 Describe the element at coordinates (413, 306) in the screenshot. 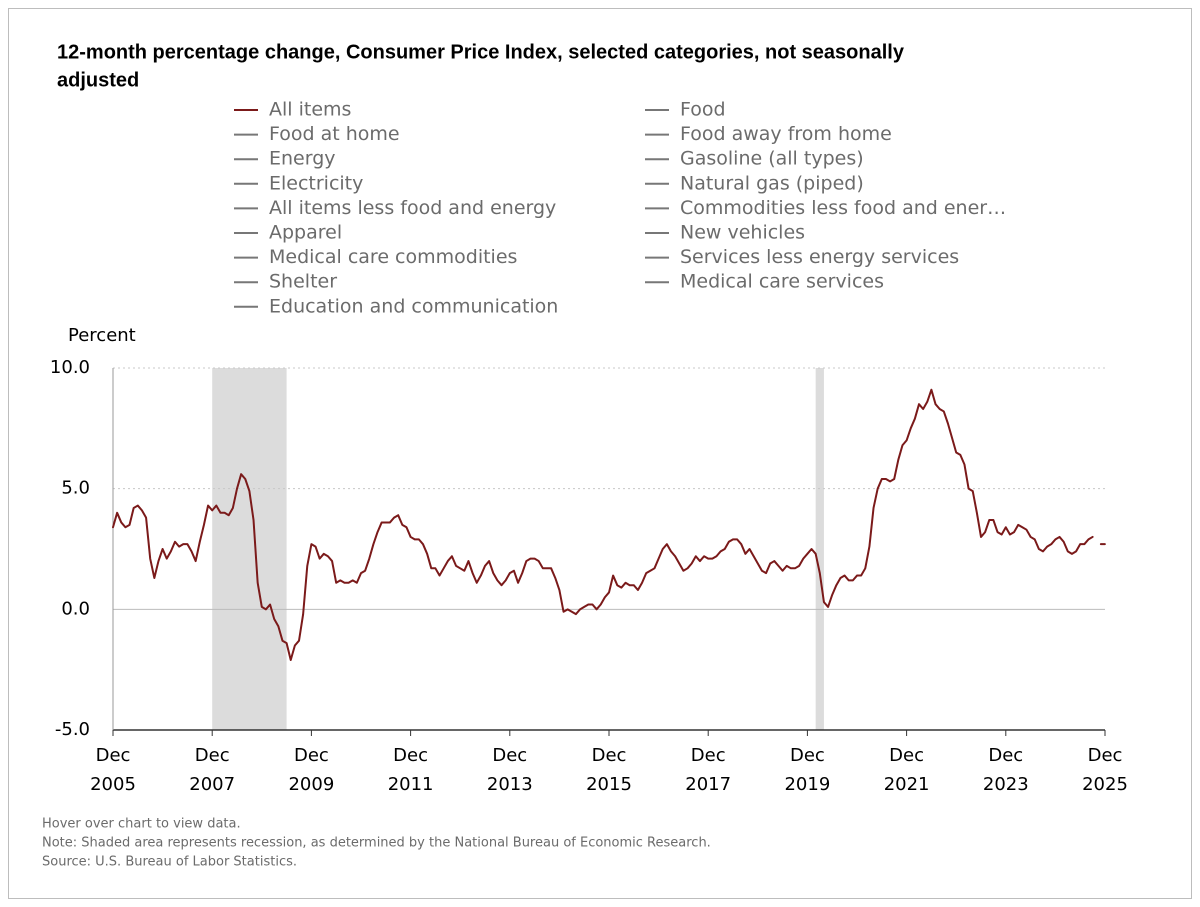

I see `legend-label: Education and communication` at that location.